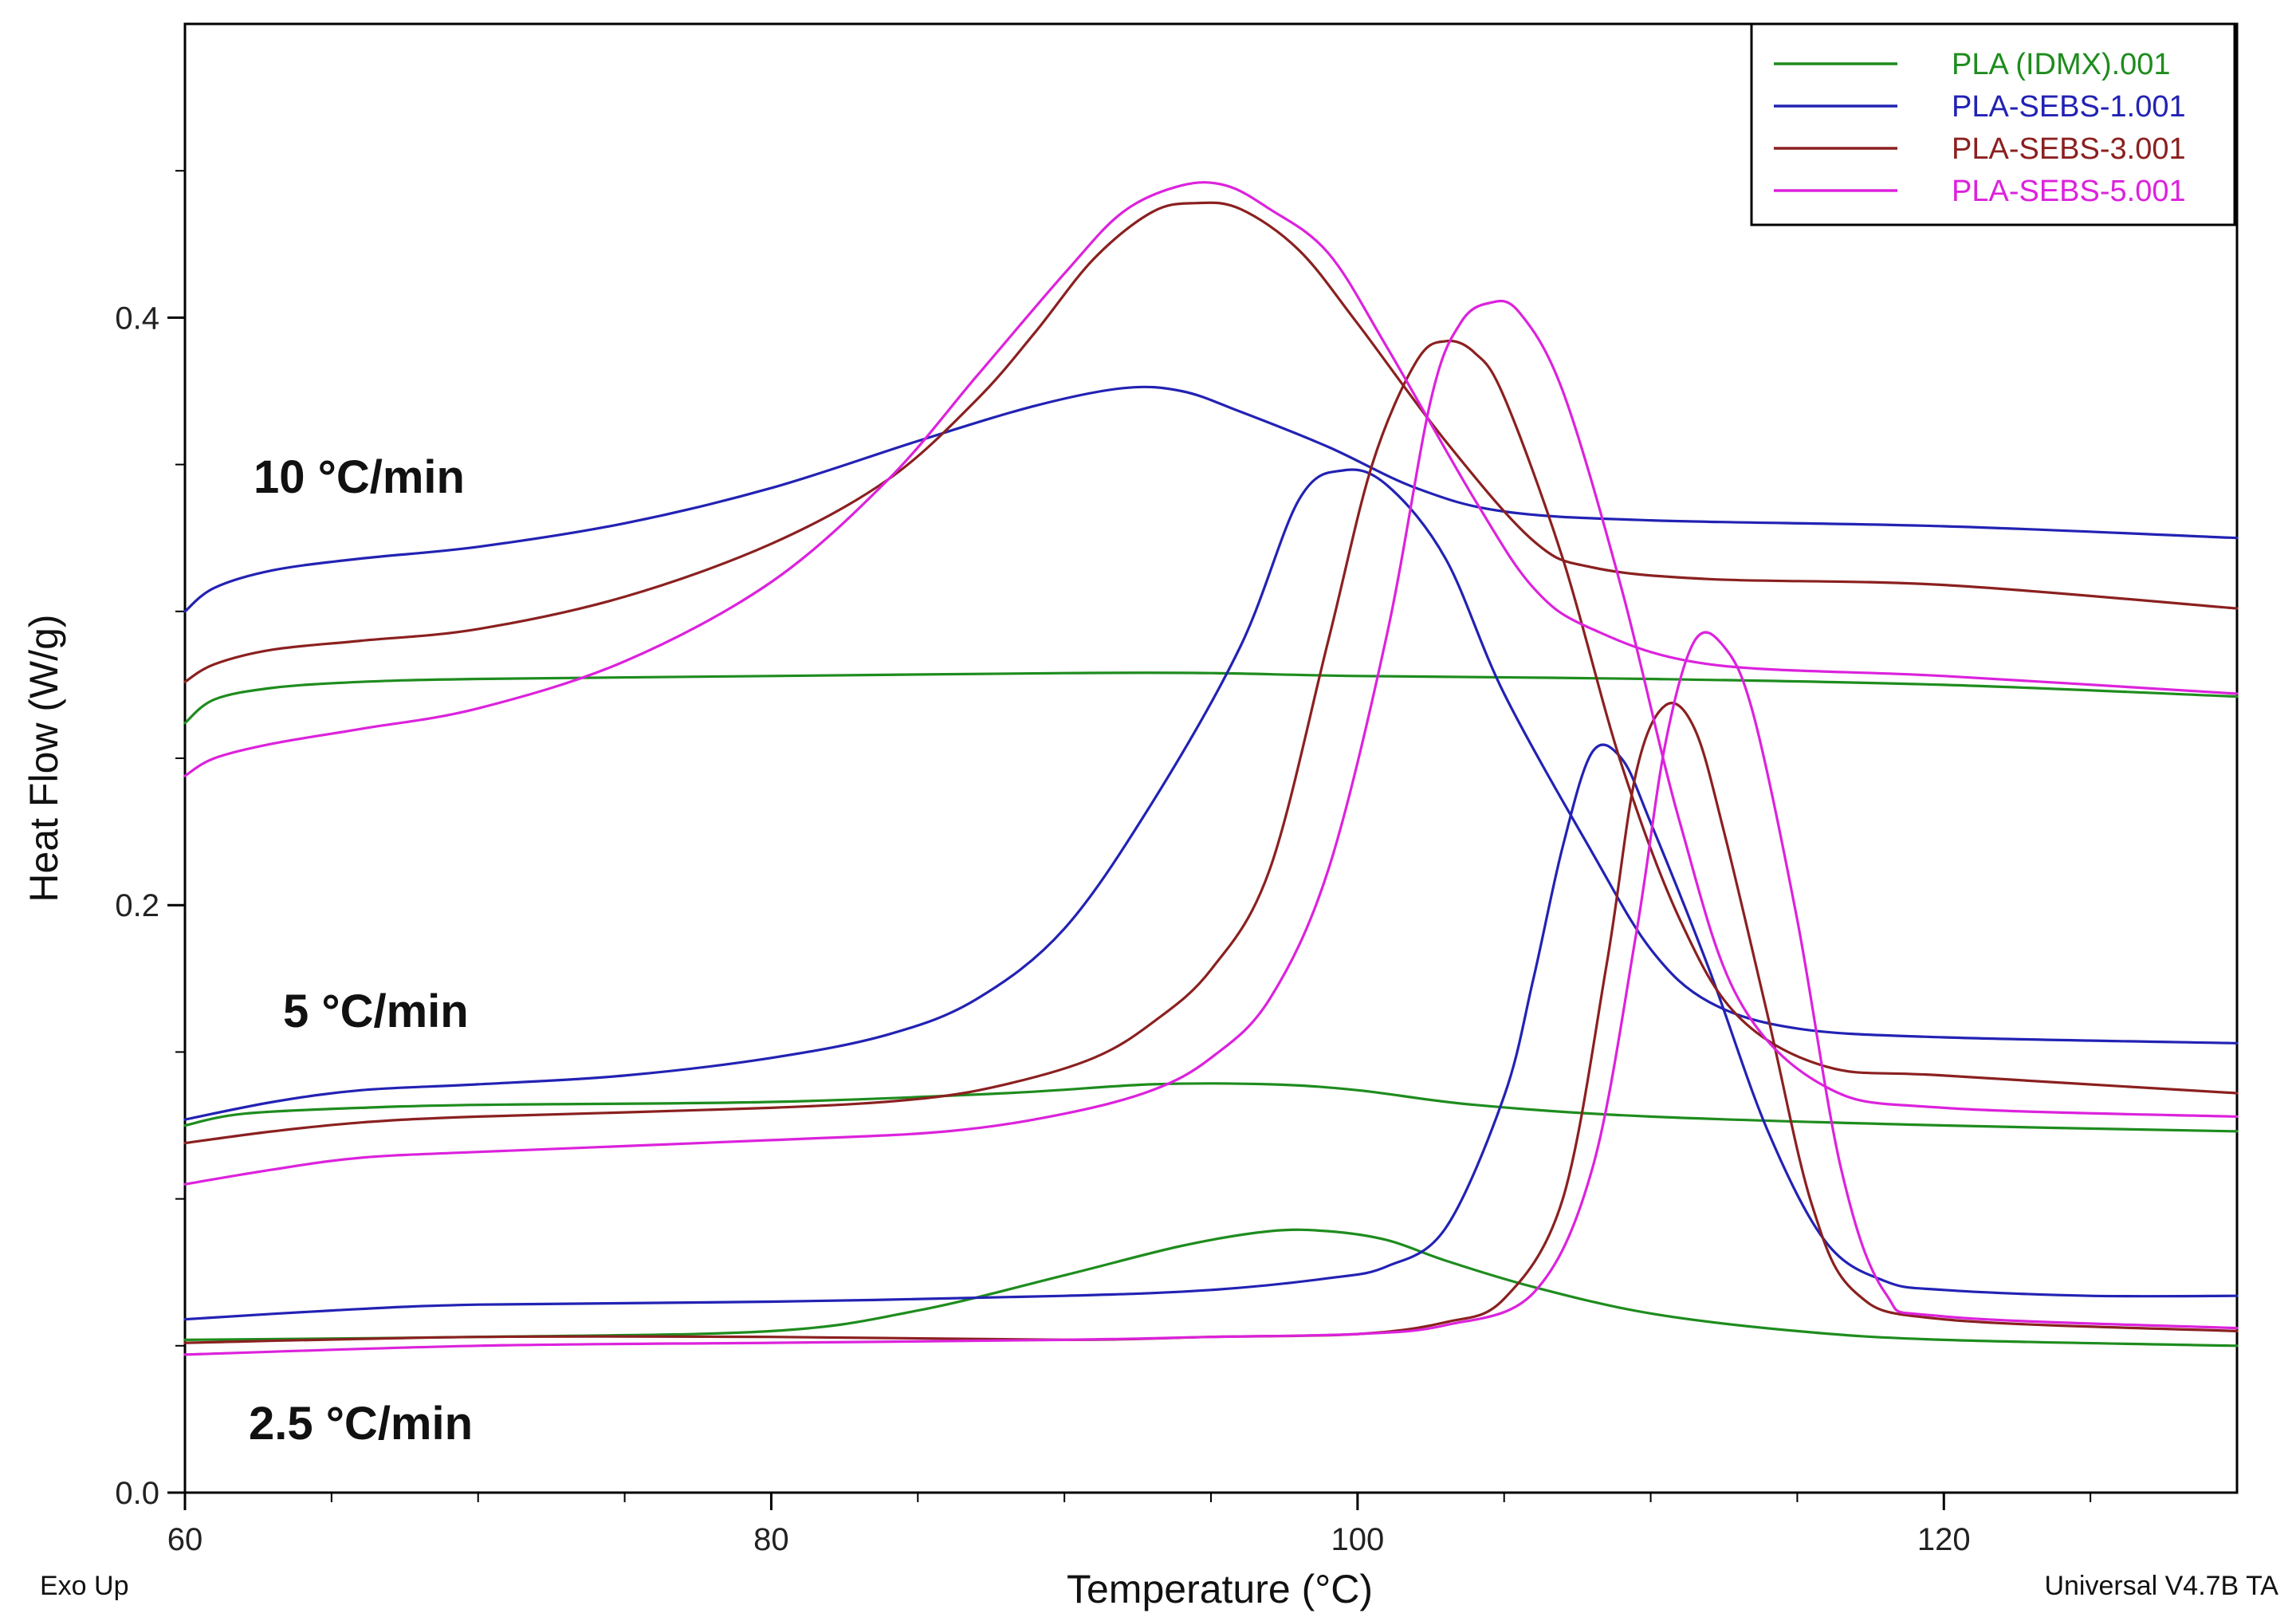 This screenshot has height=1621, width=2296. I want to click on y-axis-title: Heat Flow (W/g), so click(44, 758).